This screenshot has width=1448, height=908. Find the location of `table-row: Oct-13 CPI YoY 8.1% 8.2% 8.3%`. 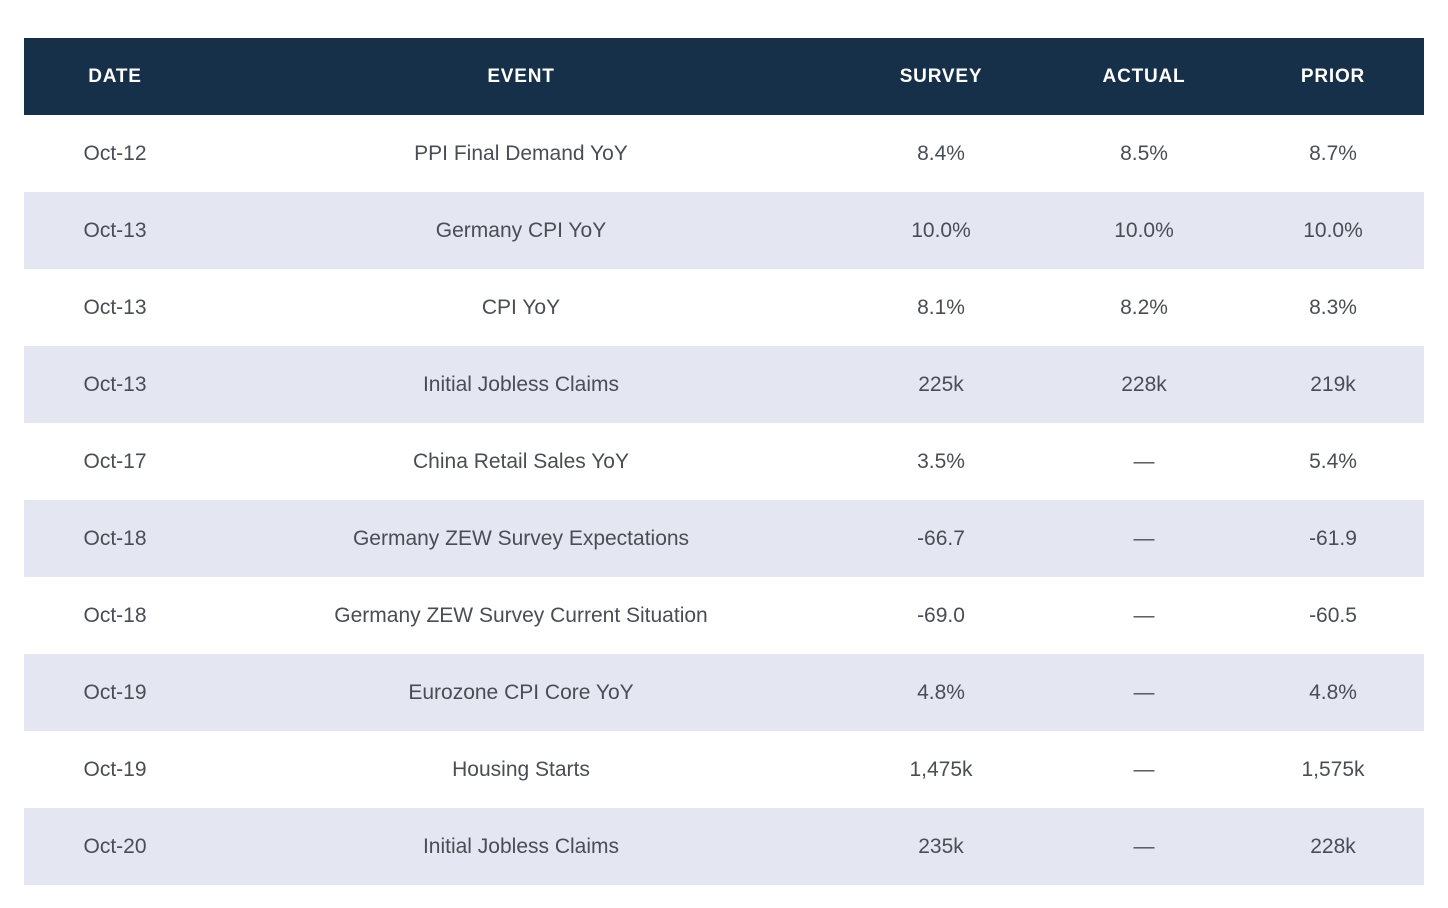

table-row: Oct-13 CPI YoY 8.1% 8.2% 8.3% is located at coordinates (724, 307).